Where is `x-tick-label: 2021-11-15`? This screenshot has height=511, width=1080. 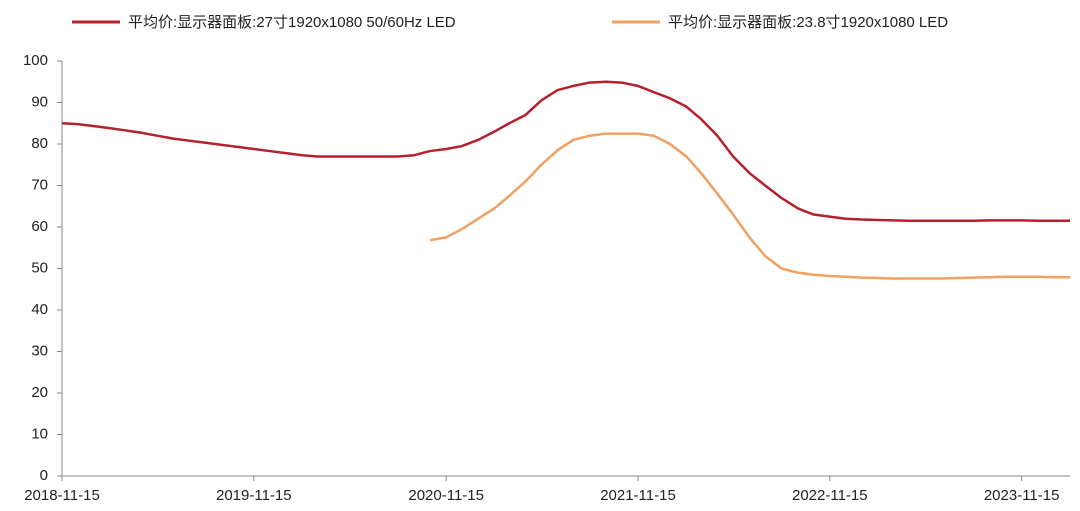 x-tick-label: 2021-11-15 is located at coordinates (638, 495).